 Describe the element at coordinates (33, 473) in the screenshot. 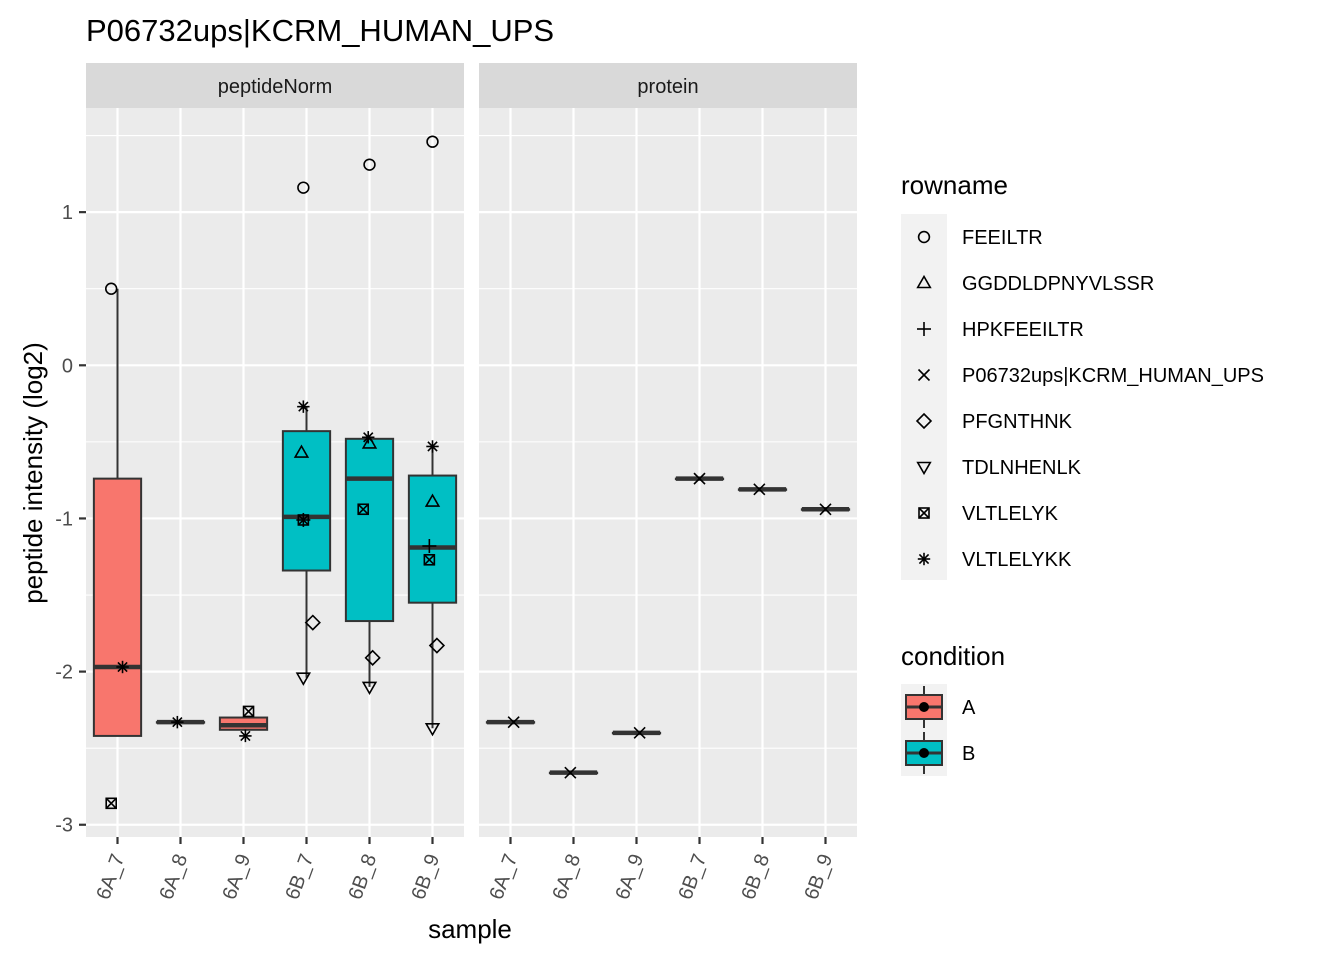

I see `y-axis-title: peptide intensity (log2)` at that location.